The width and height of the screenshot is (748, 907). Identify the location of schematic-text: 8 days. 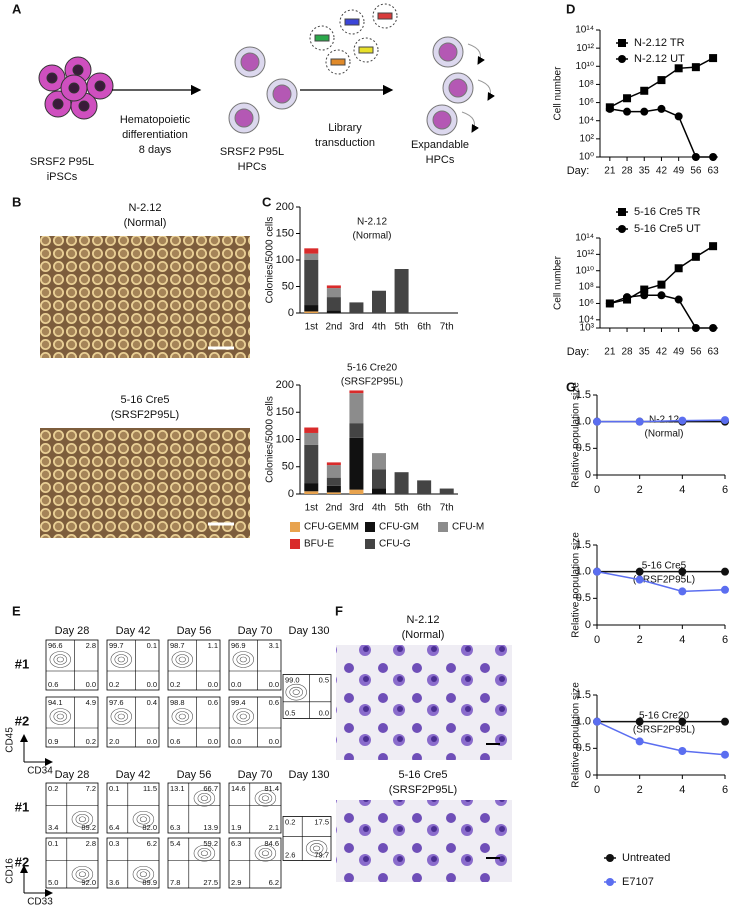
(155, 150).